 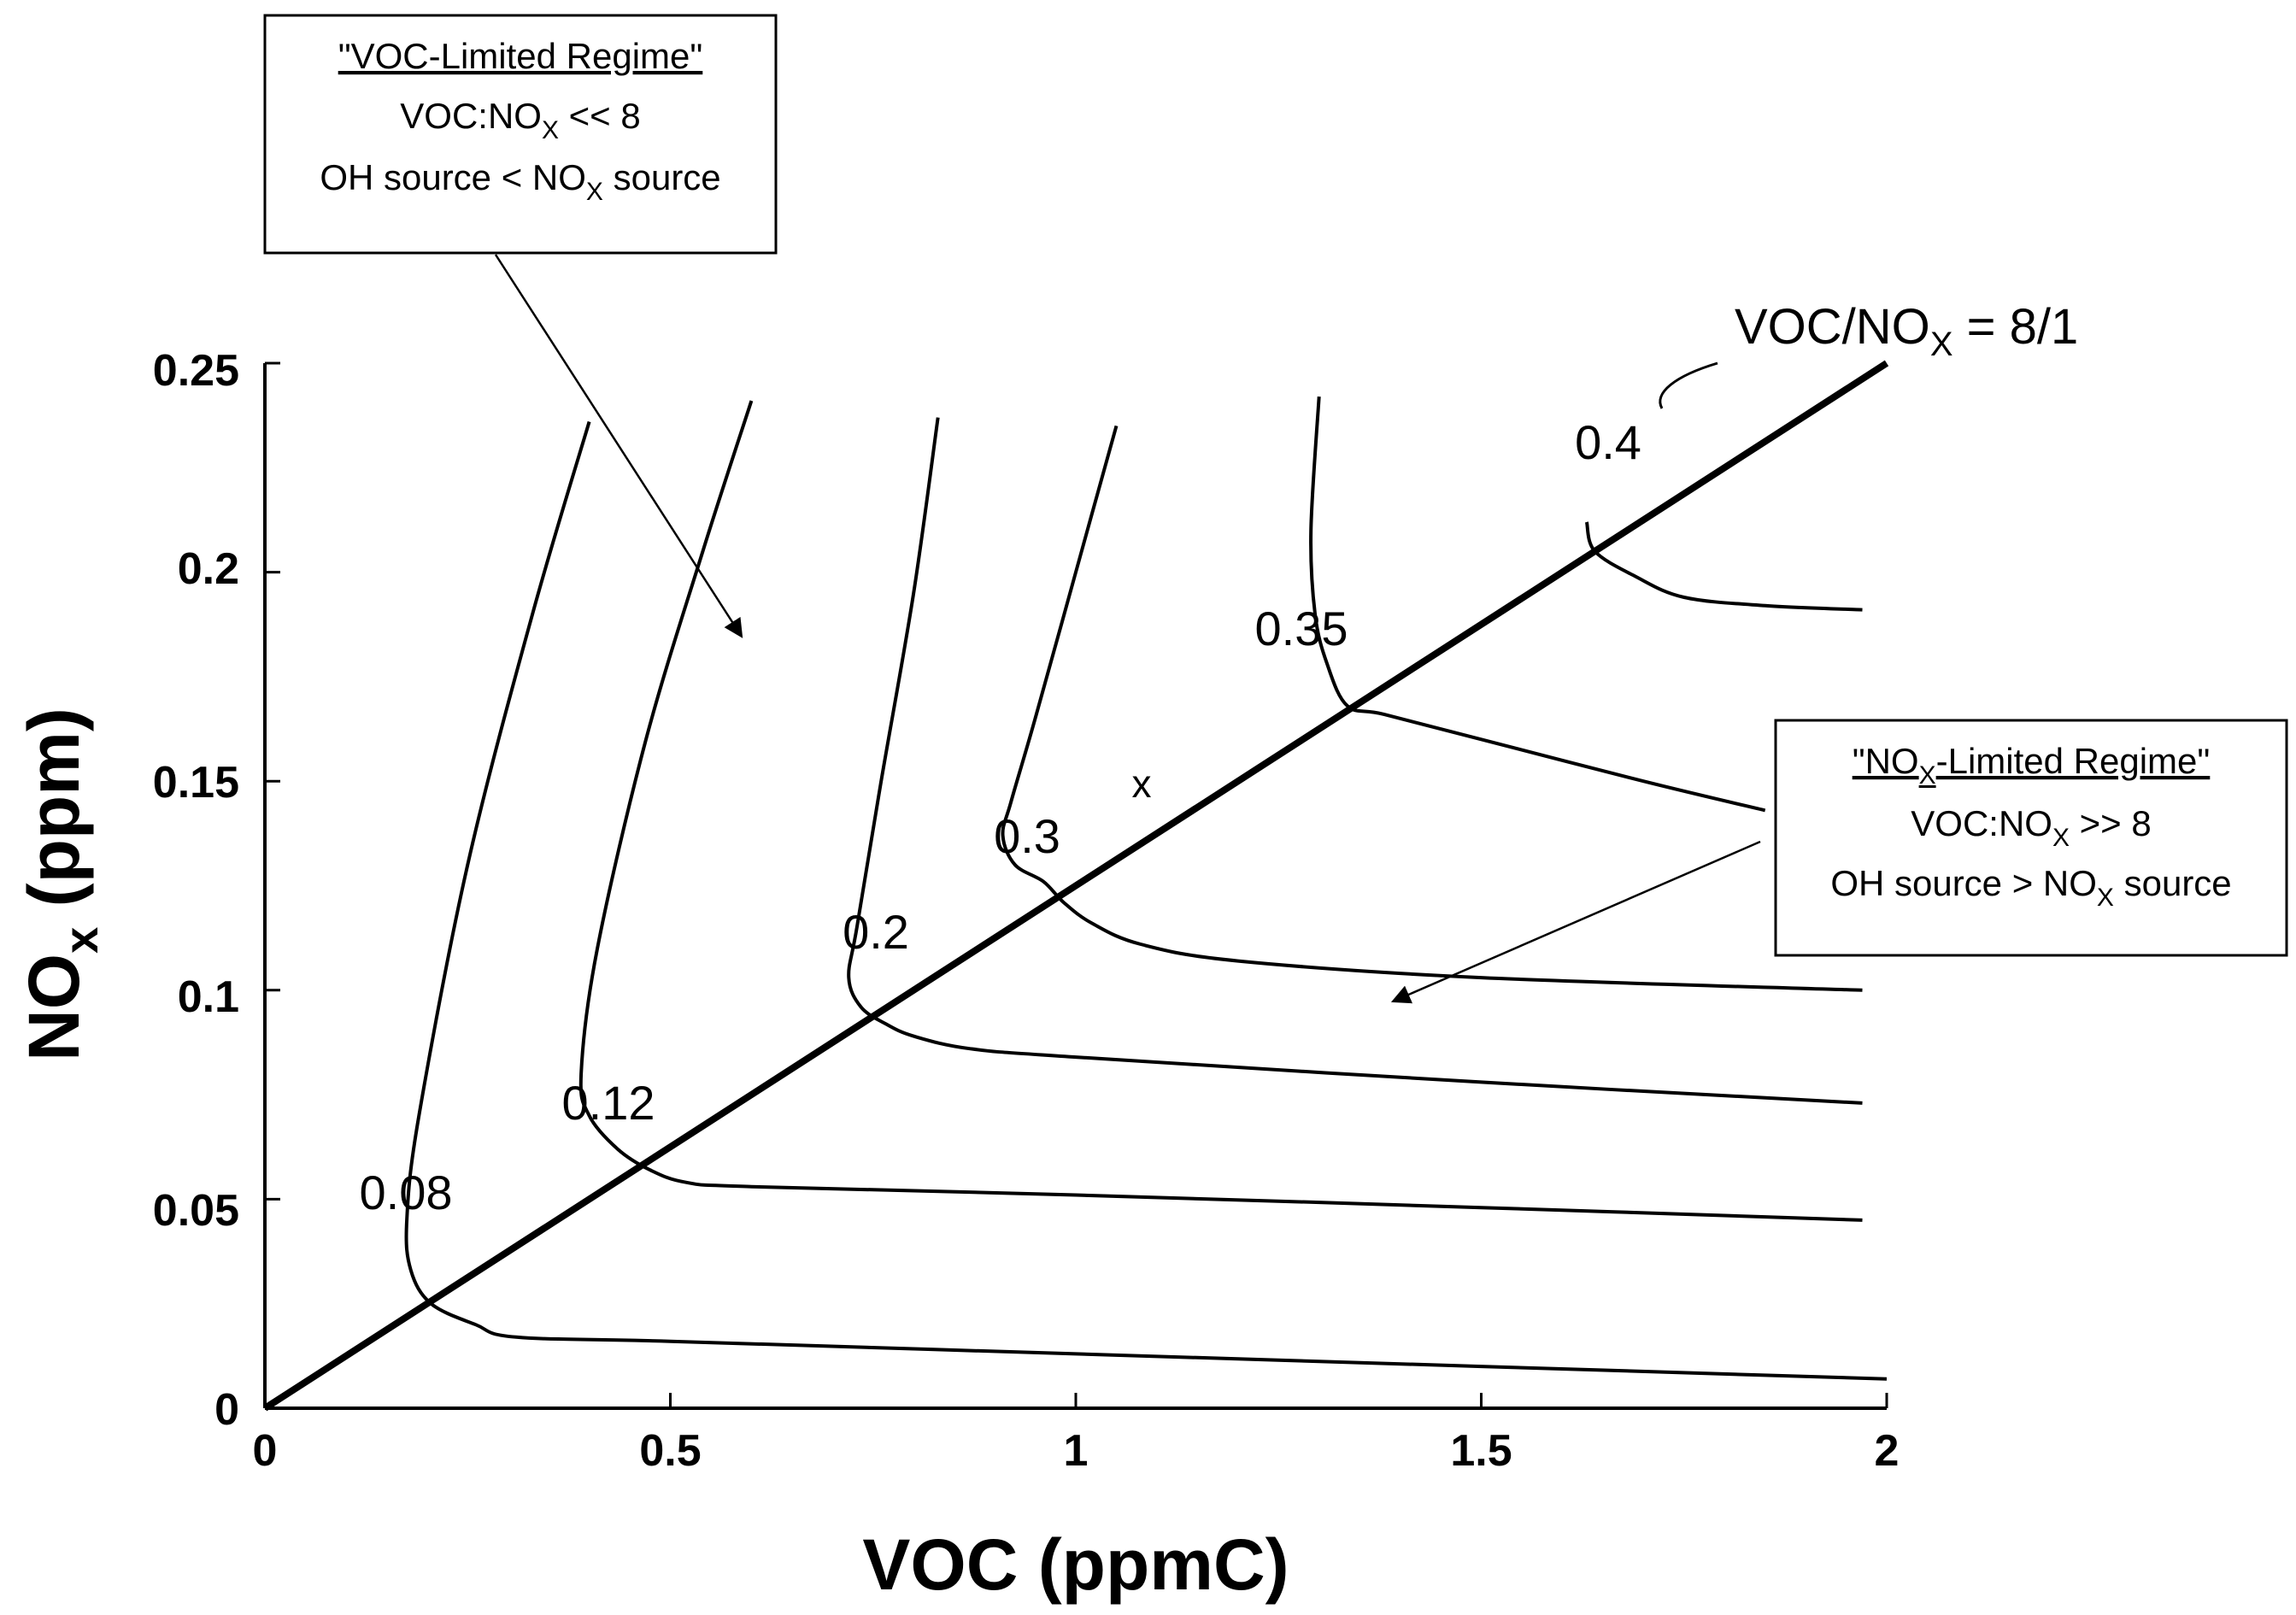 What do you see at coordinates (2031, 827) in the screenshot?
I see `nox-limited-ratio: VOC:NOX >> 8` at bounding box center [2031, 827].